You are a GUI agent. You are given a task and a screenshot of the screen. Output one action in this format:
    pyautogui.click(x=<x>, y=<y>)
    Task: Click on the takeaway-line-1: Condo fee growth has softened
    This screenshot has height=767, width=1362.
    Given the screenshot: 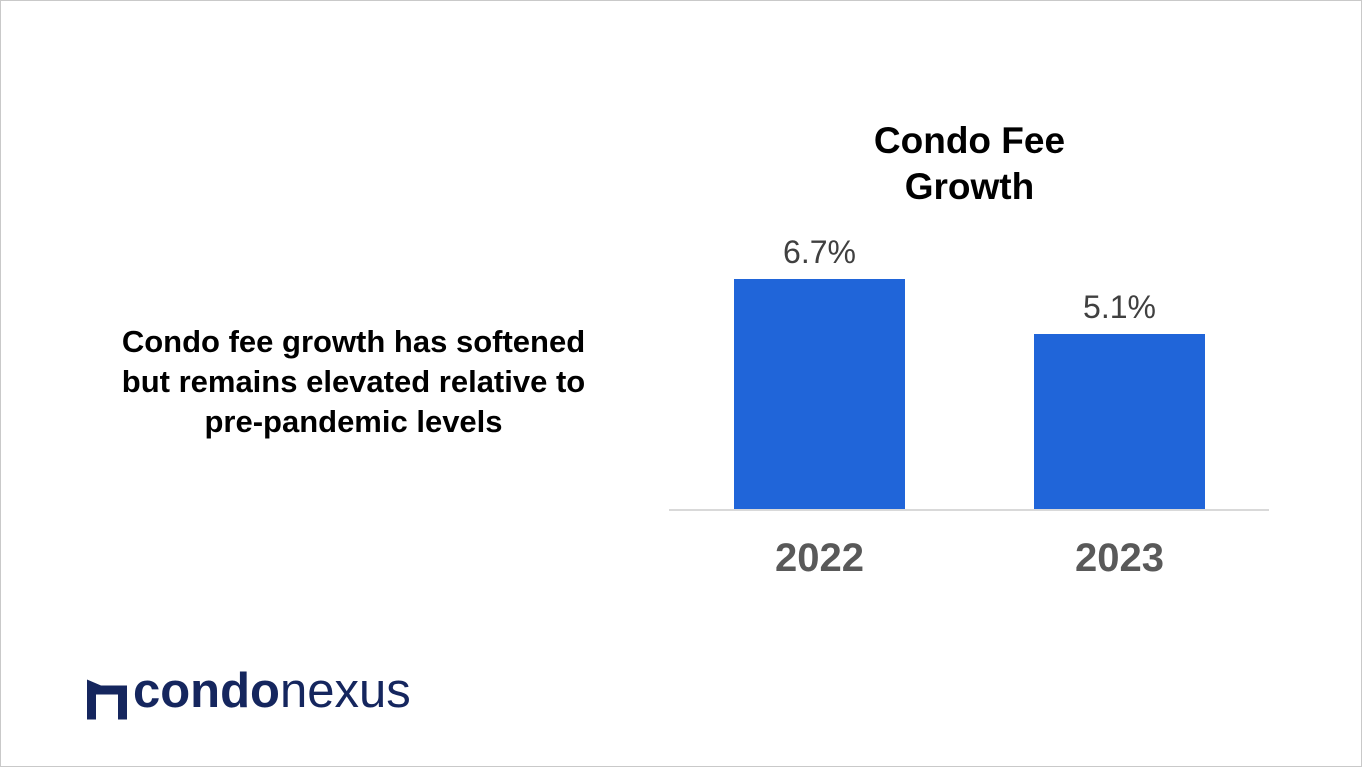 What is the action you would take?
    pyautogui.click(x=353, y=341)
    